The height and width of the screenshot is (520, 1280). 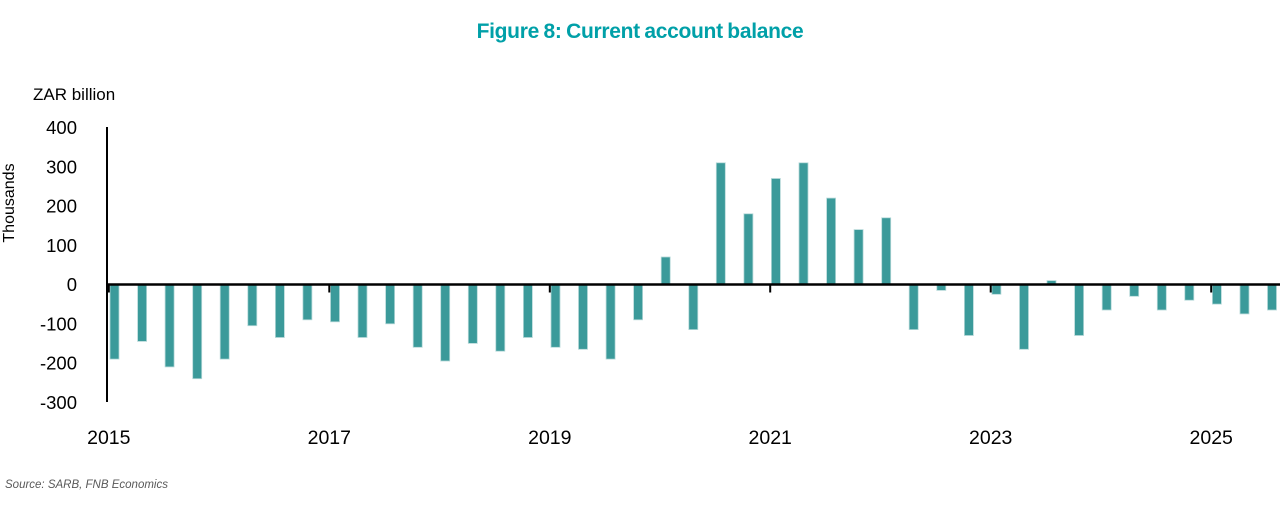 I want to click on x-tick-label: 2025, so click(x=1212, y=438).